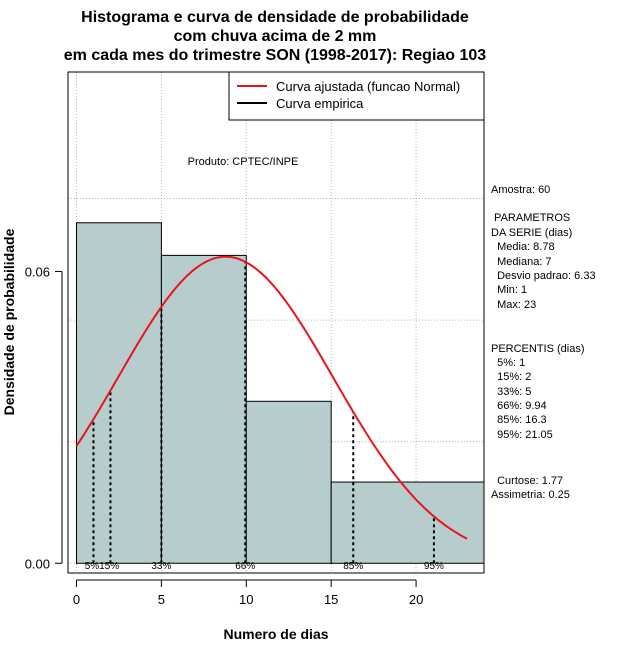 This screenshot has width=640, height=660. I want to click on stats-line-6: Min: 1, so click(509, 290).